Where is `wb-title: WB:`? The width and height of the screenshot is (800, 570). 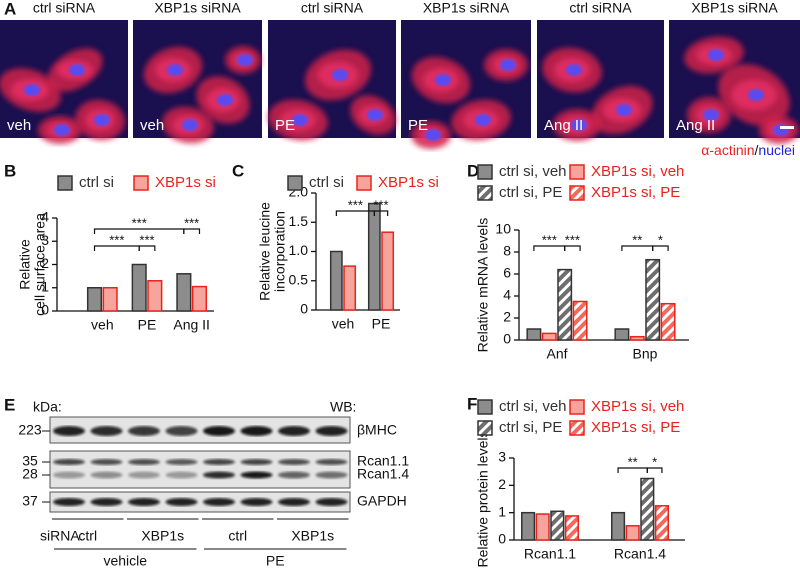 wb-title: WB: is located at coordinates (343, 407).